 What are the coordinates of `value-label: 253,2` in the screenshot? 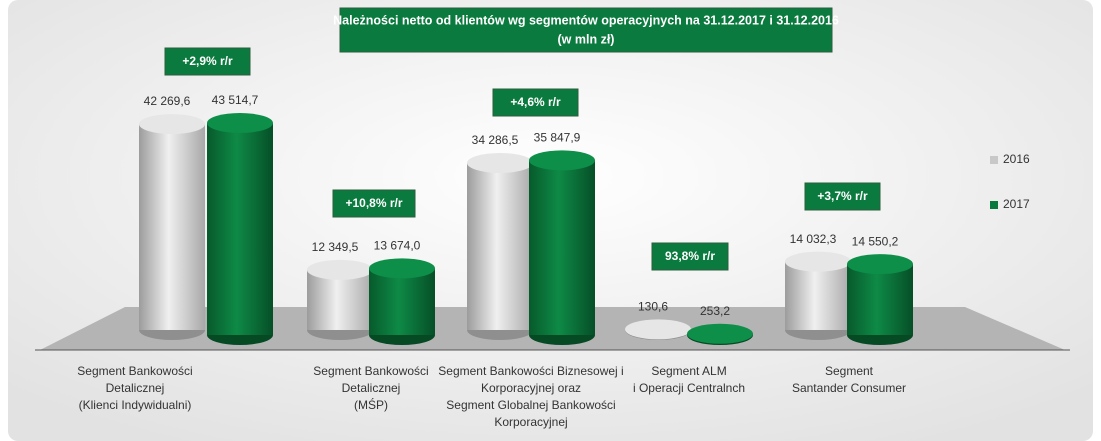 It's located at (715, 311).